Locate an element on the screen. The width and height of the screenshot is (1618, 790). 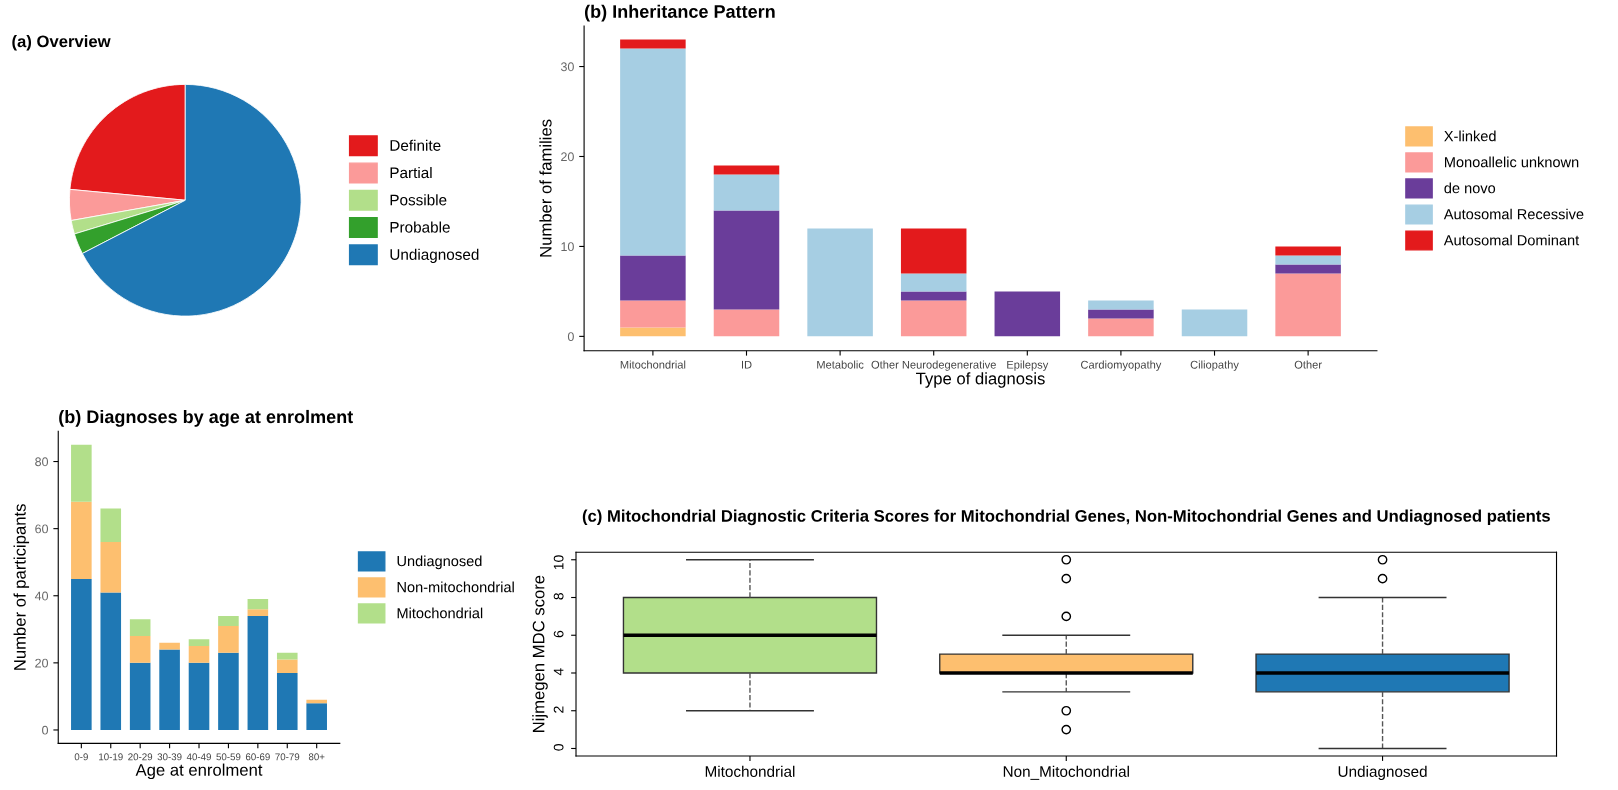
y-axis-title: Number of families is located at coordinates (545, 188).